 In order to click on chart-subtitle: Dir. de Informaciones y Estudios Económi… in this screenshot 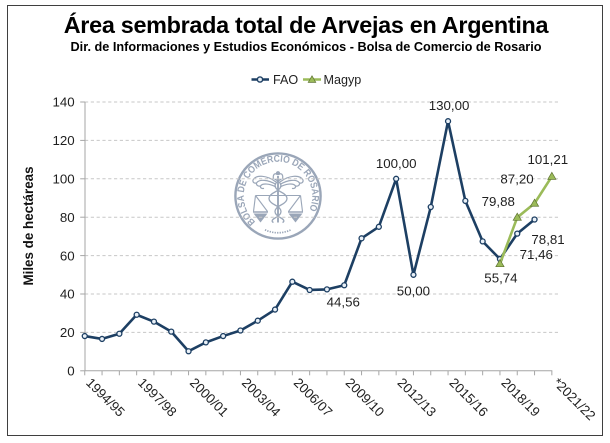, I will do `click(306, 47)`.